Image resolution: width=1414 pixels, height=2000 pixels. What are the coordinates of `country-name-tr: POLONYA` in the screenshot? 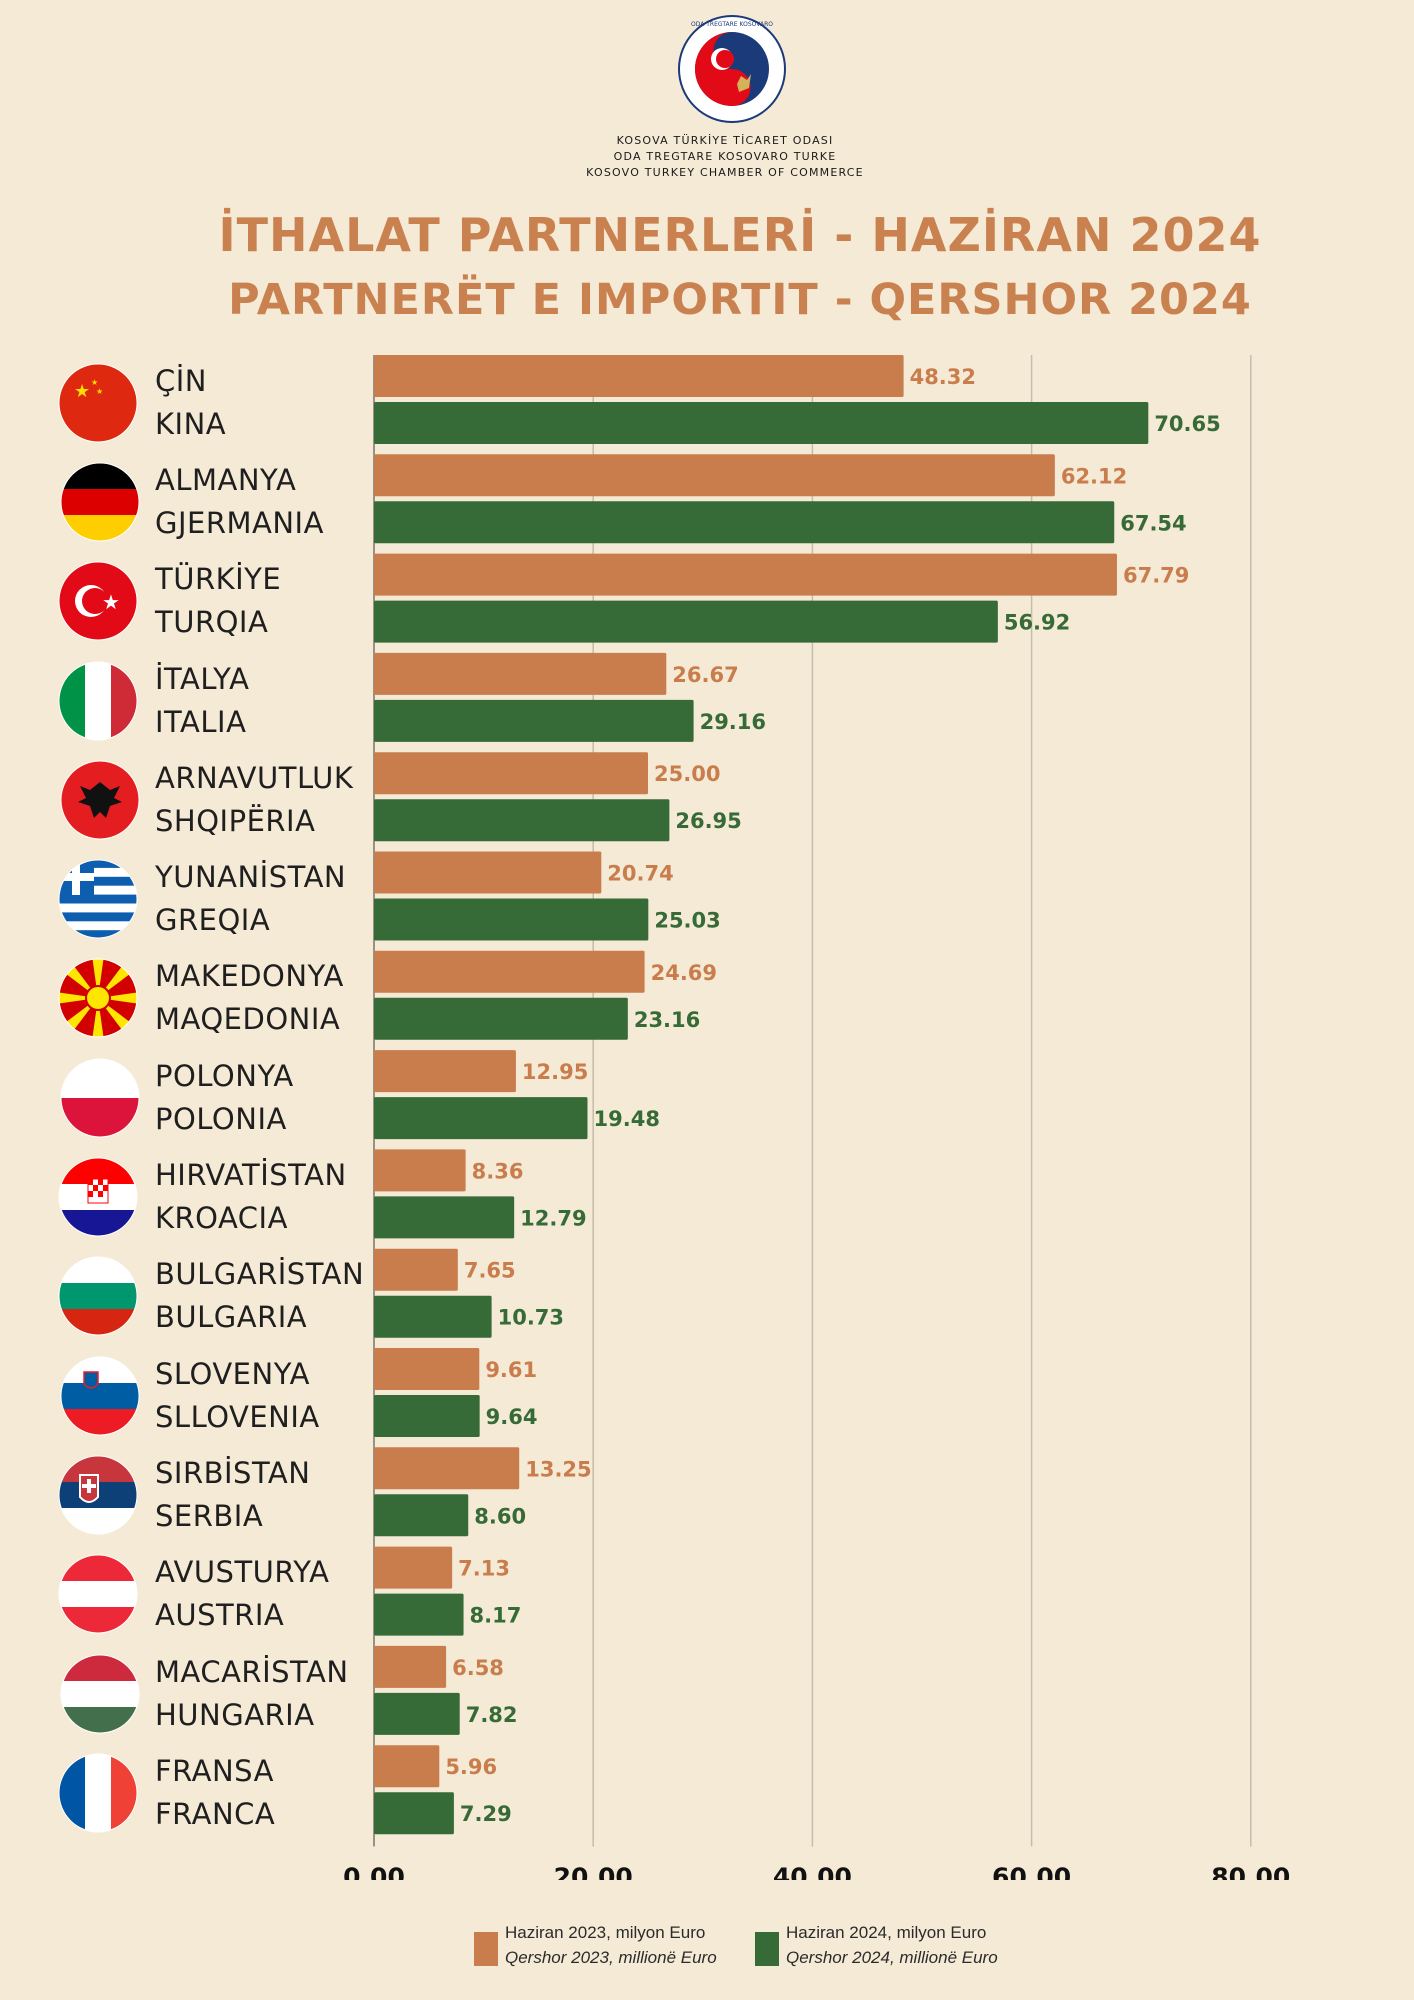 It's located at (224, 1075).